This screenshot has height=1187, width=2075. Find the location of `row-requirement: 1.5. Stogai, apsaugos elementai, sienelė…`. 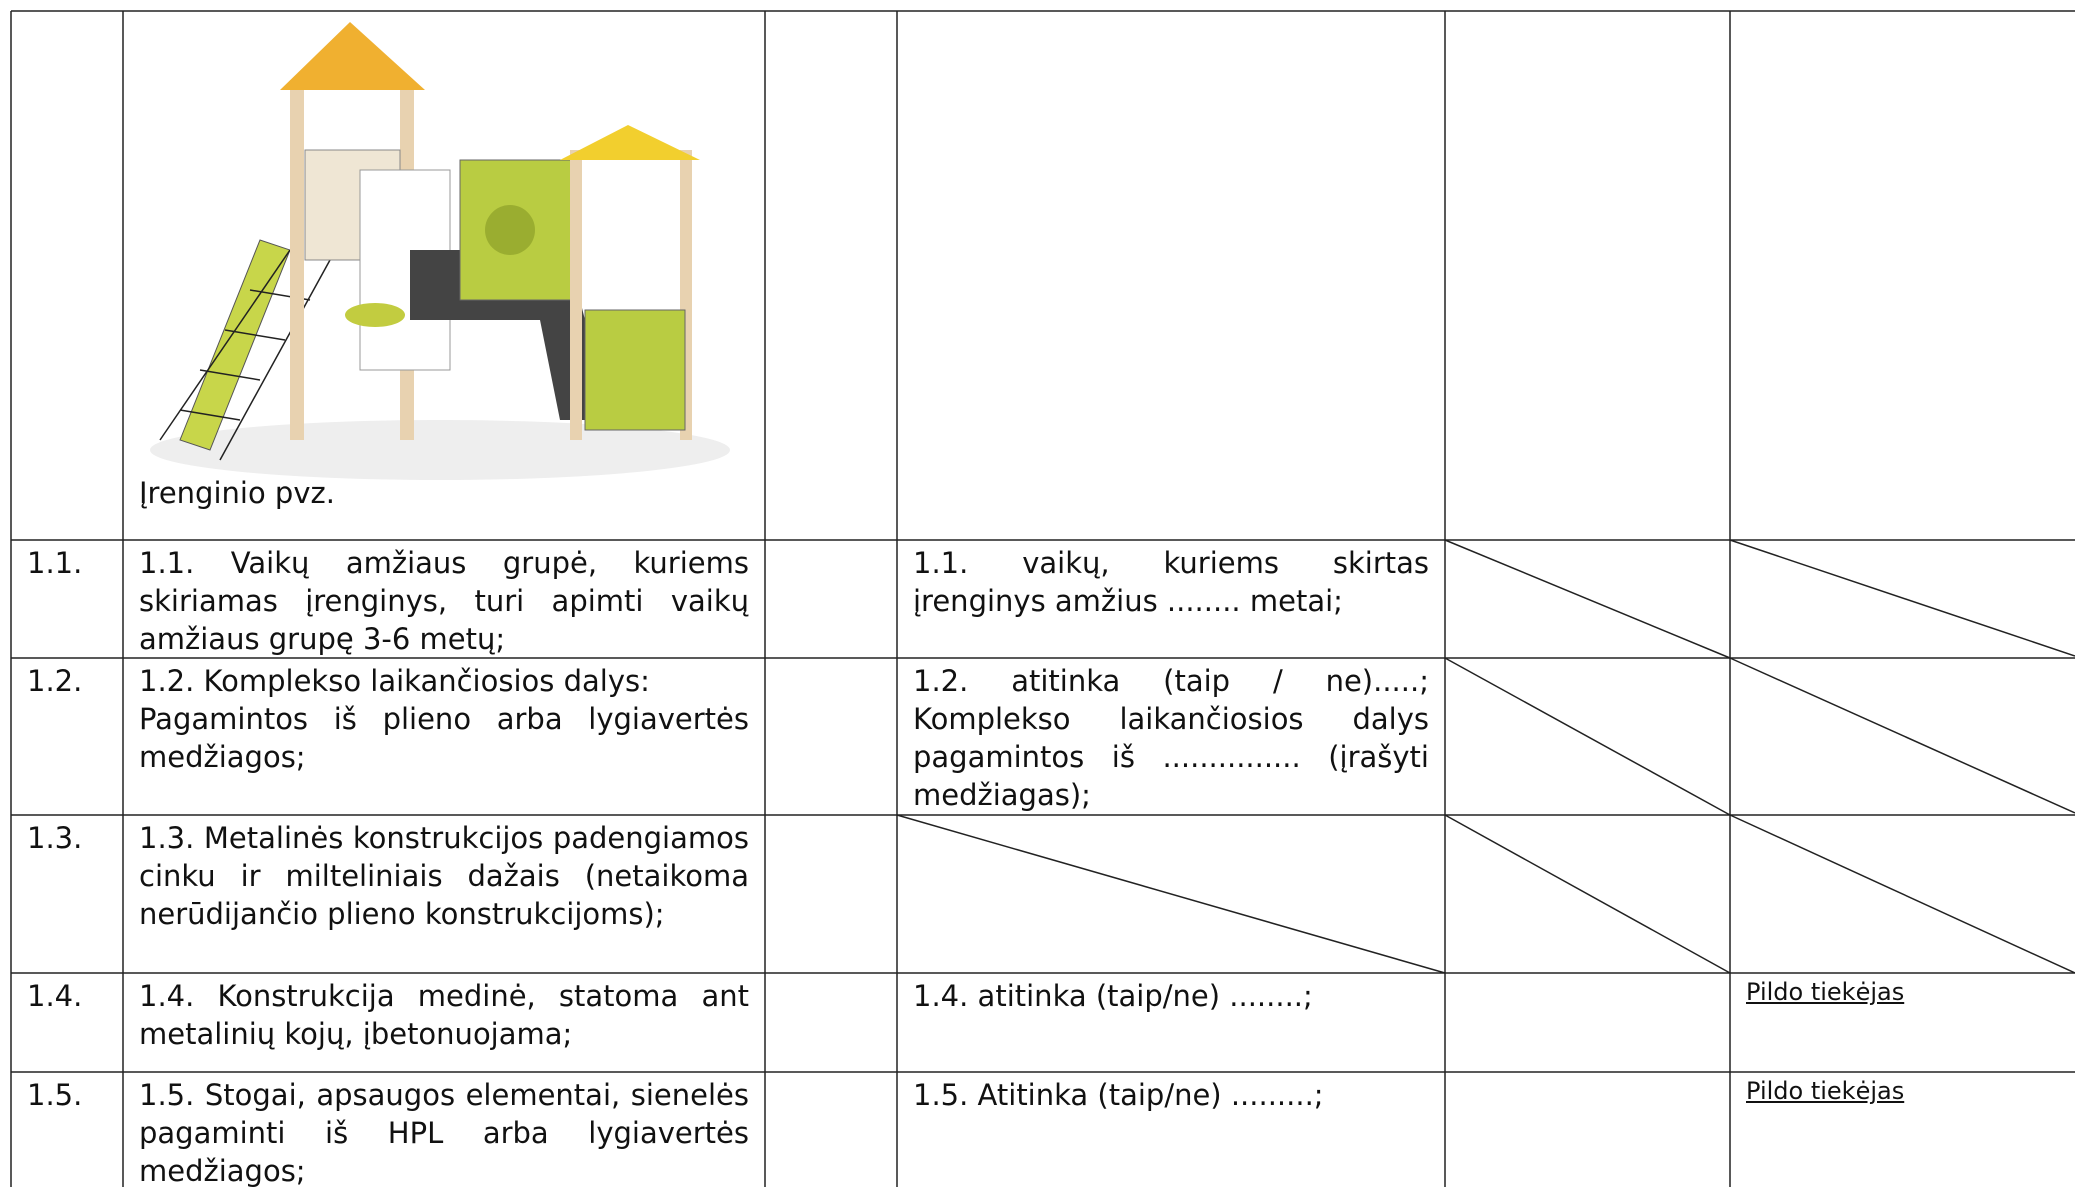

row-requirement: 1.5. Stogai, apsaugos elementai, sienelė… is located at coordinates (444, 1132).